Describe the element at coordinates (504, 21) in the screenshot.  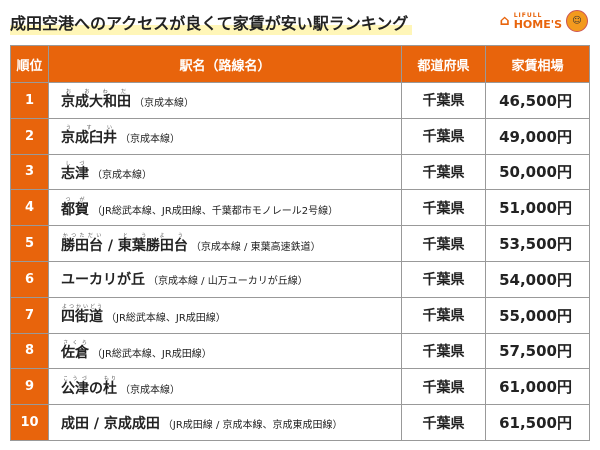
I see `house-icon: ⌂` at that location.